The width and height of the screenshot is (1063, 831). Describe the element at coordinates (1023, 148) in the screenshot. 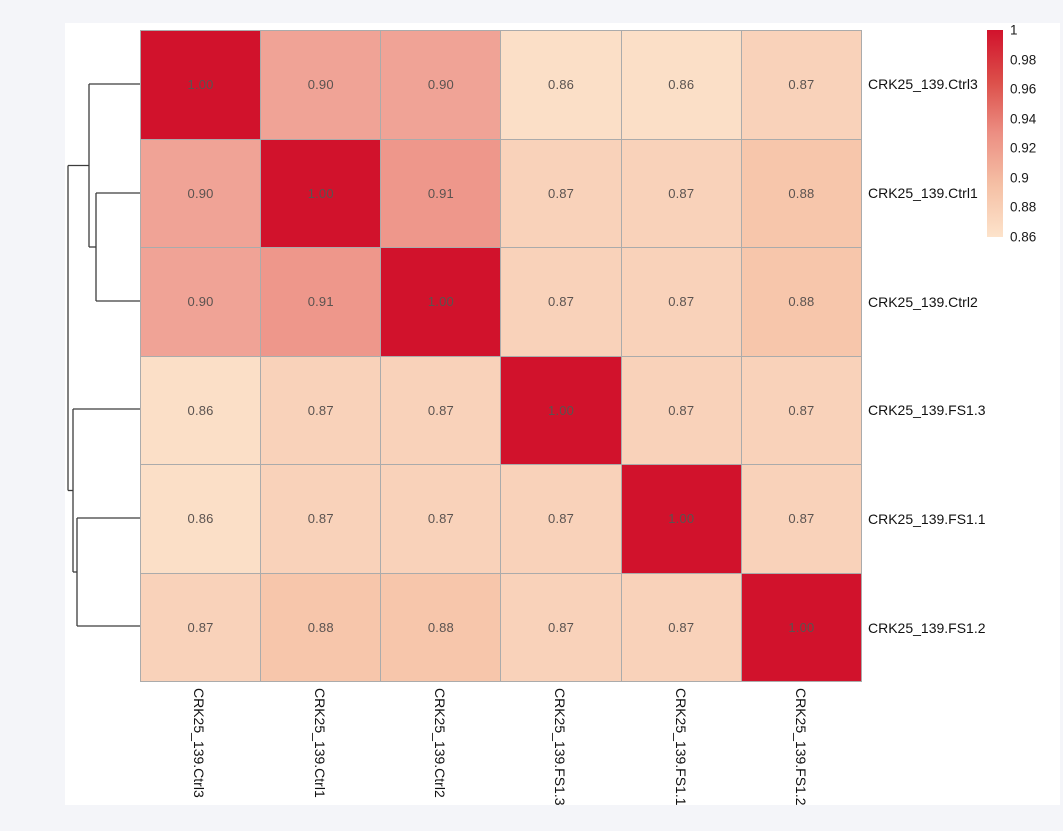

I see `colorbar-tick-label: 0.92` at that location.